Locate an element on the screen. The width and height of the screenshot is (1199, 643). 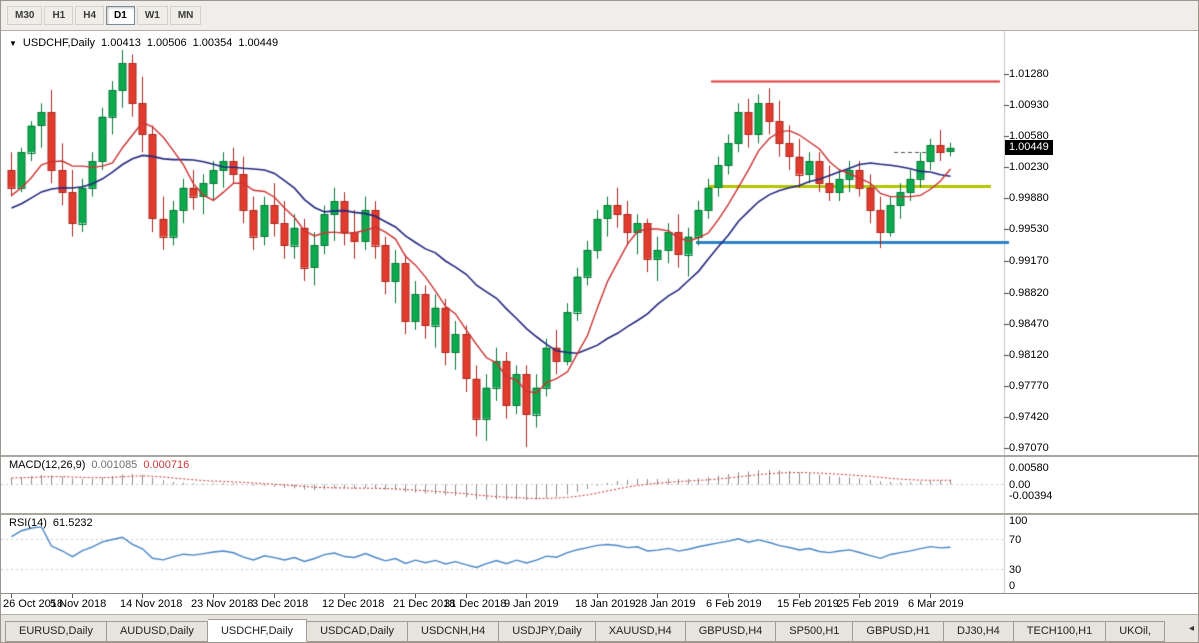
date-axis-label: 12 Dec 2018 is located at coordinates (353, 604).